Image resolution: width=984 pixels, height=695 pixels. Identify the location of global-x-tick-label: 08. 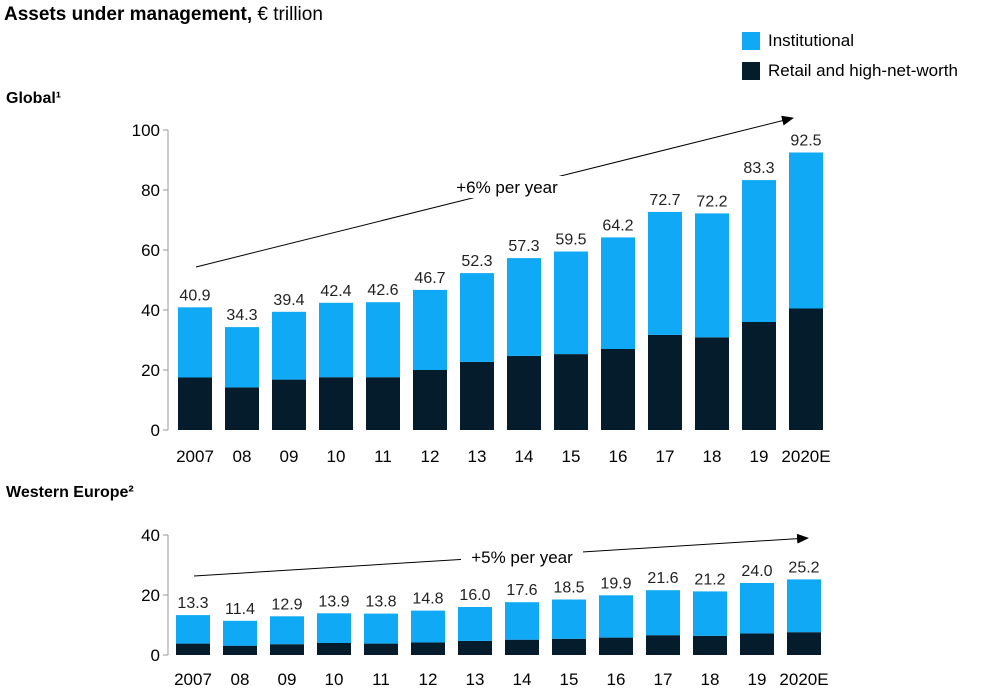
(242, 456).